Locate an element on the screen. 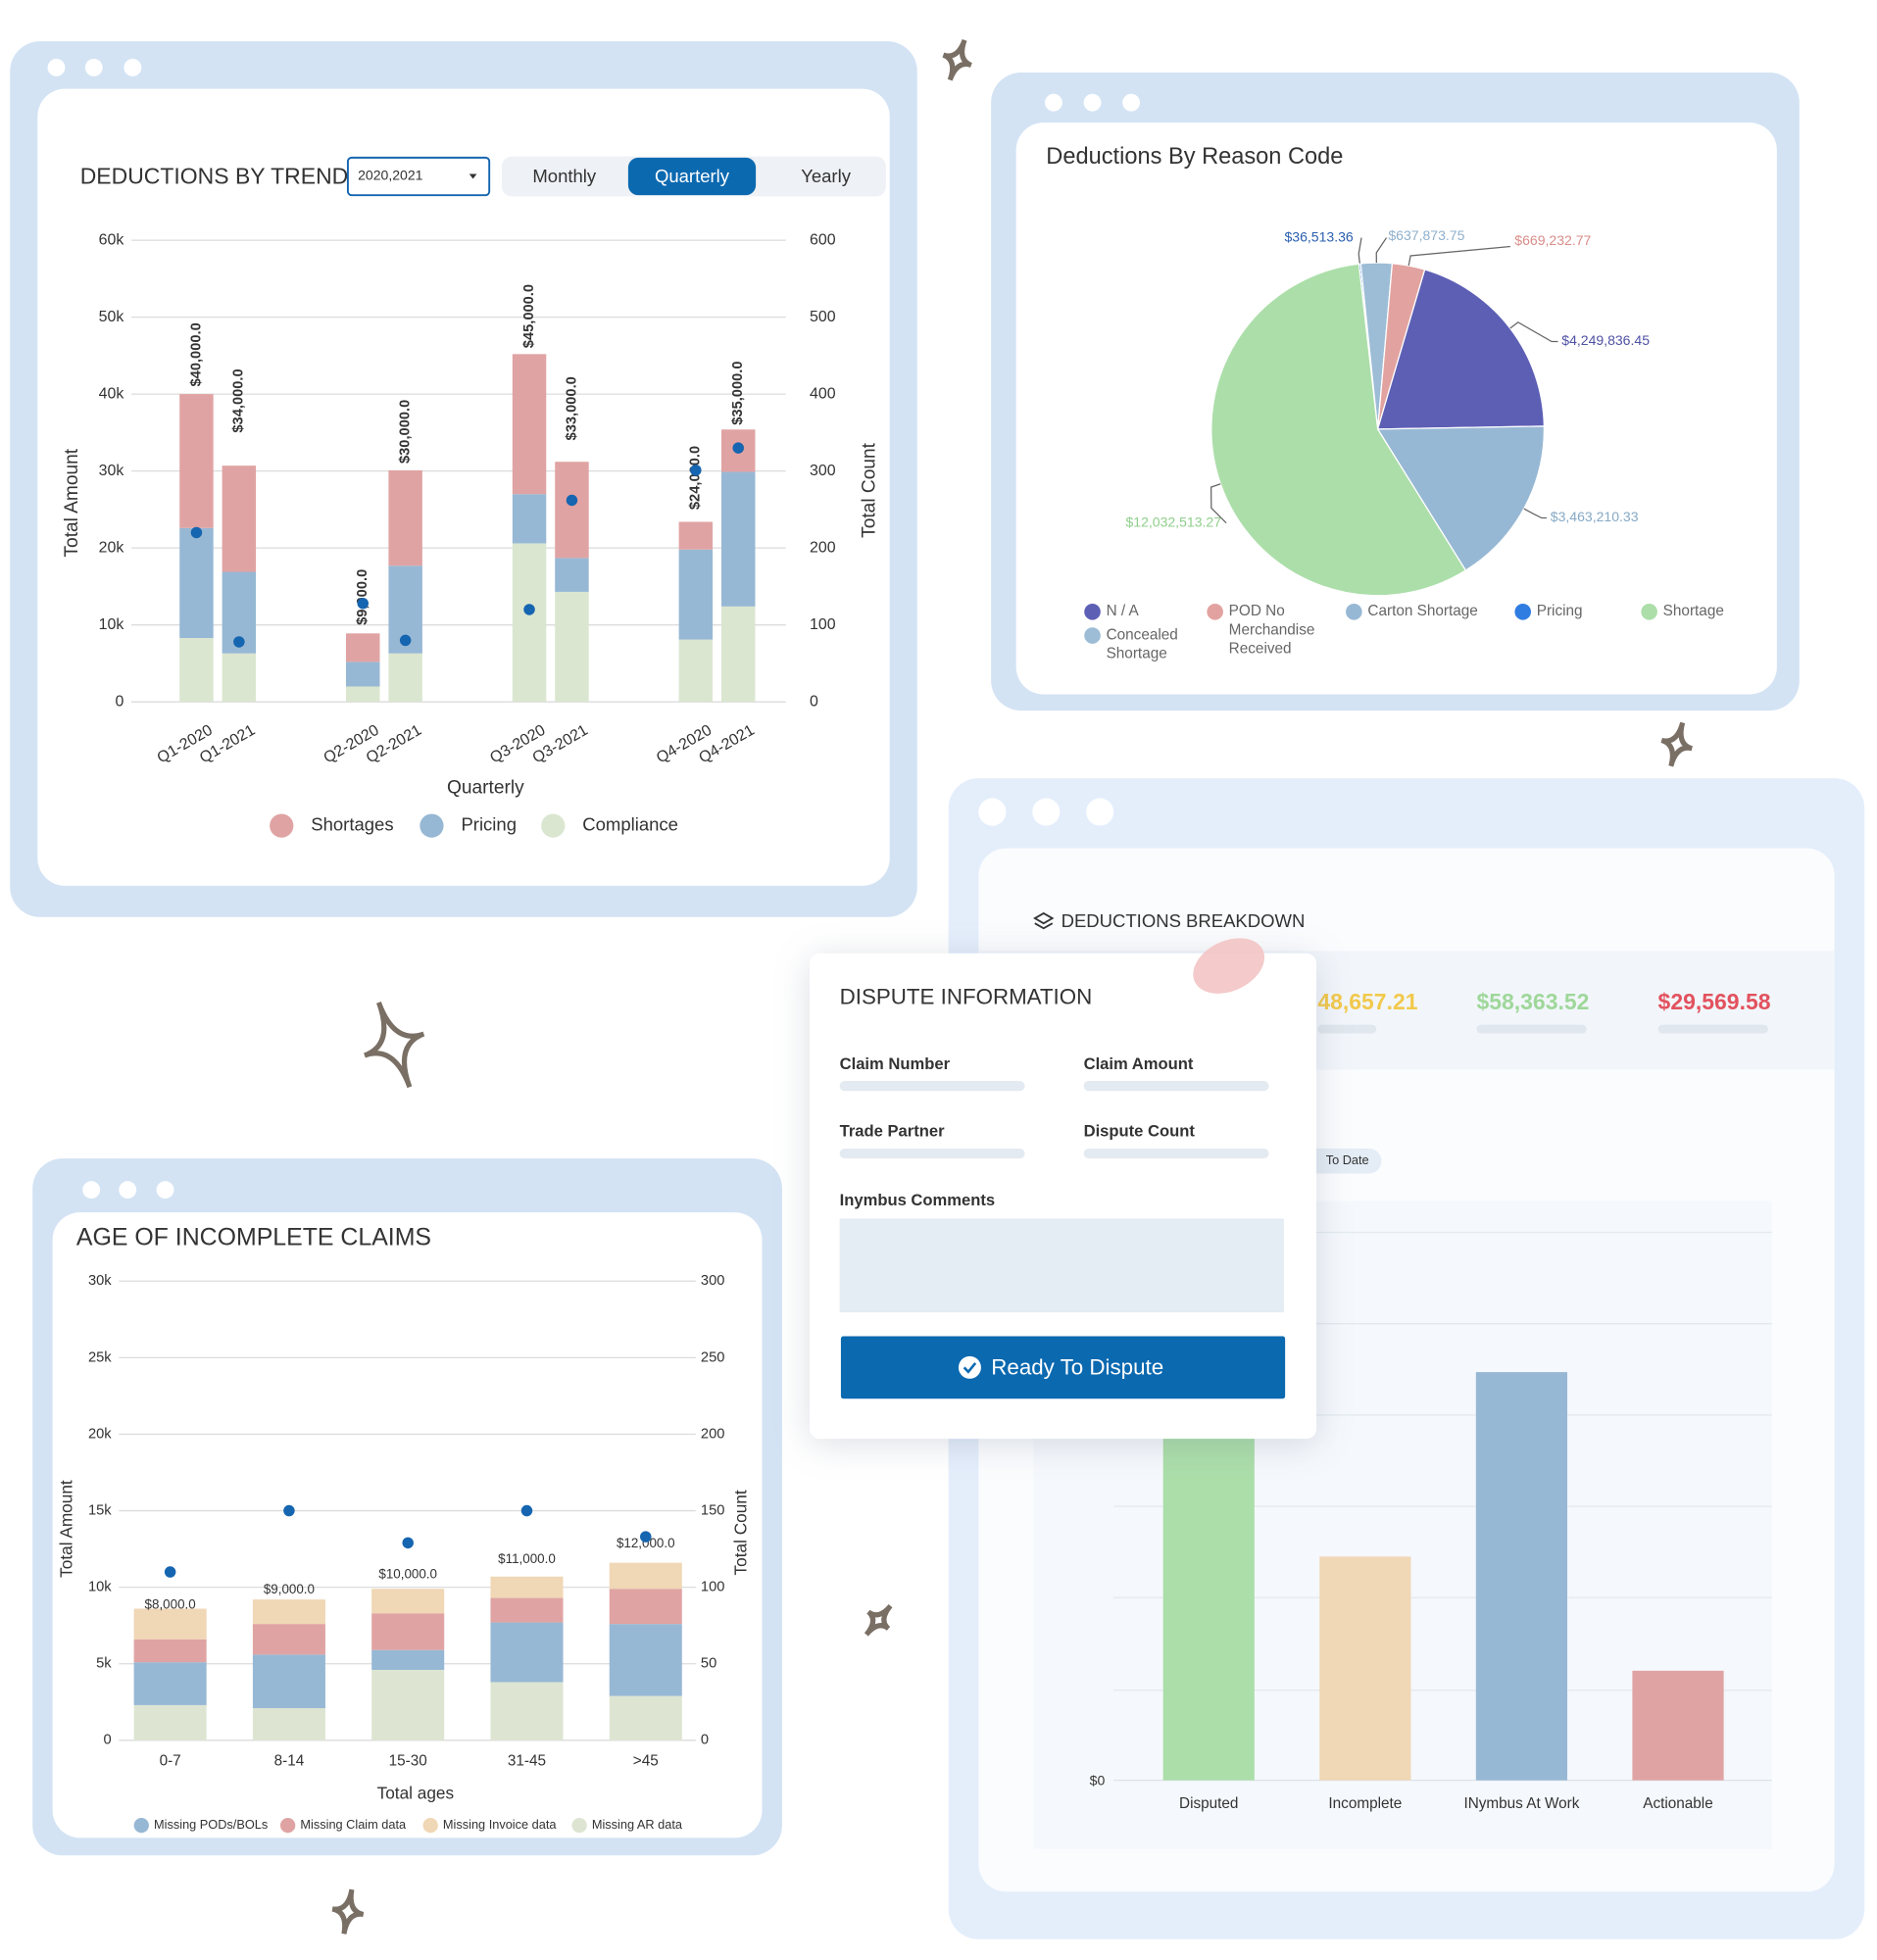 This screenshot has height=1960, width=1877. y2-tick-label: 200 is located at coordinates (823, 547).